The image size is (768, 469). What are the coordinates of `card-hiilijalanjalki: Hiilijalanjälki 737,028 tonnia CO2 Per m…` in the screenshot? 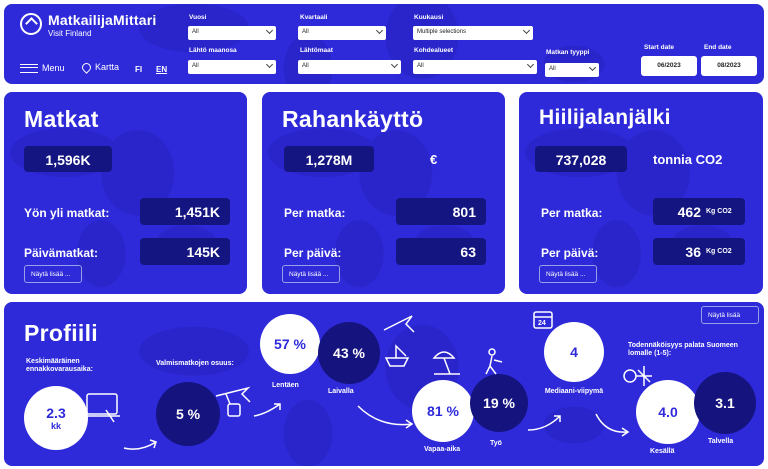 It's located at (641, 193).